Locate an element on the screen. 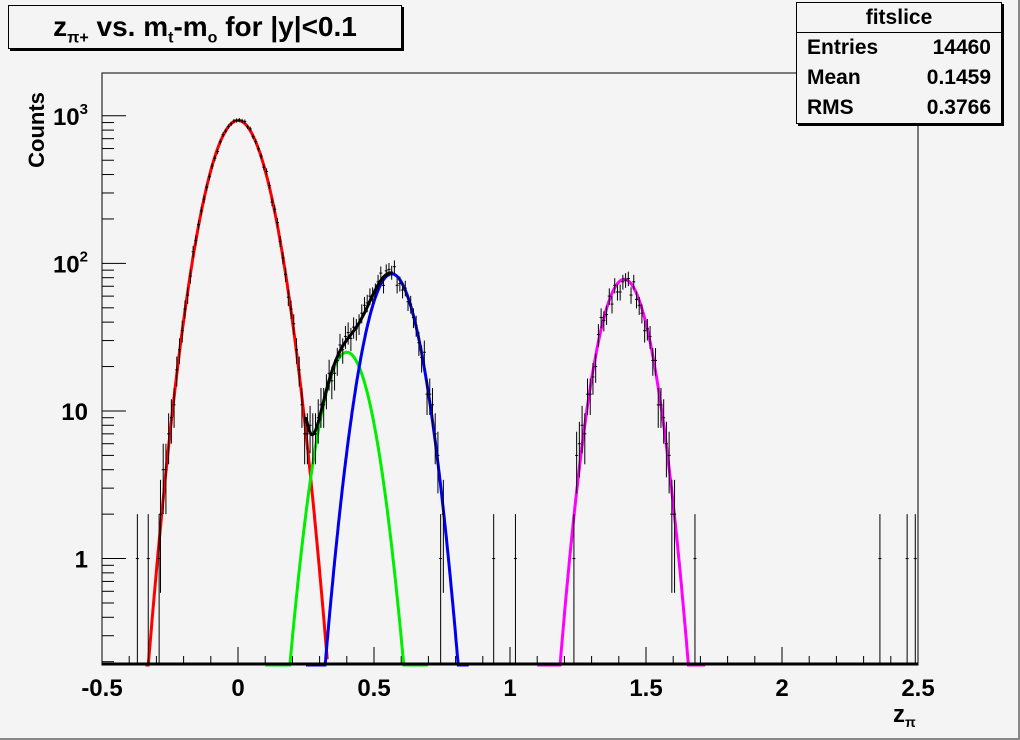  stats-title: fitslice is located at coordinates (899, 18).